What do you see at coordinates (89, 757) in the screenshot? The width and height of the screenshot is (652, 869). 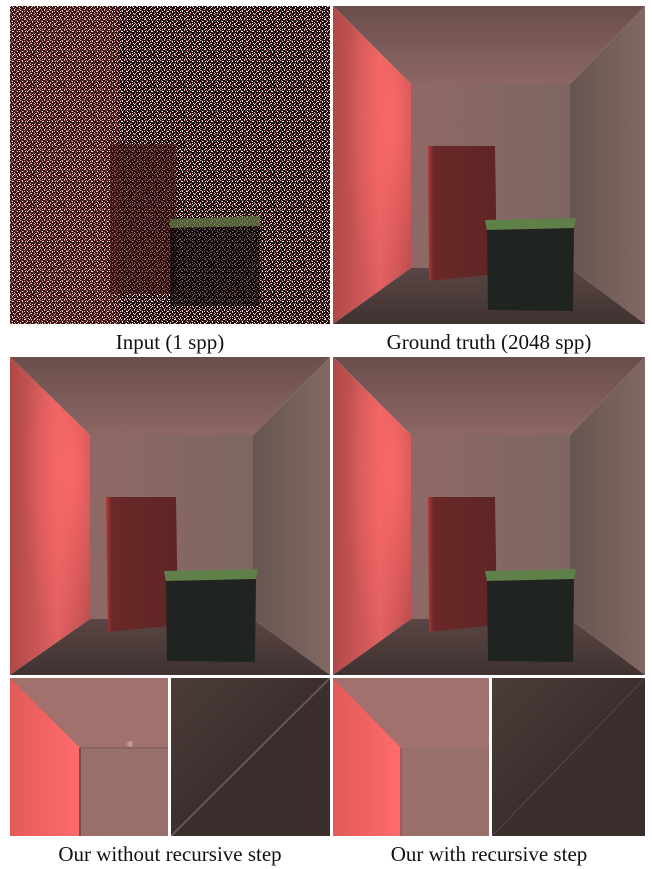 I see `without-recursive-zoom-corner` at bounding box center [89, 757].